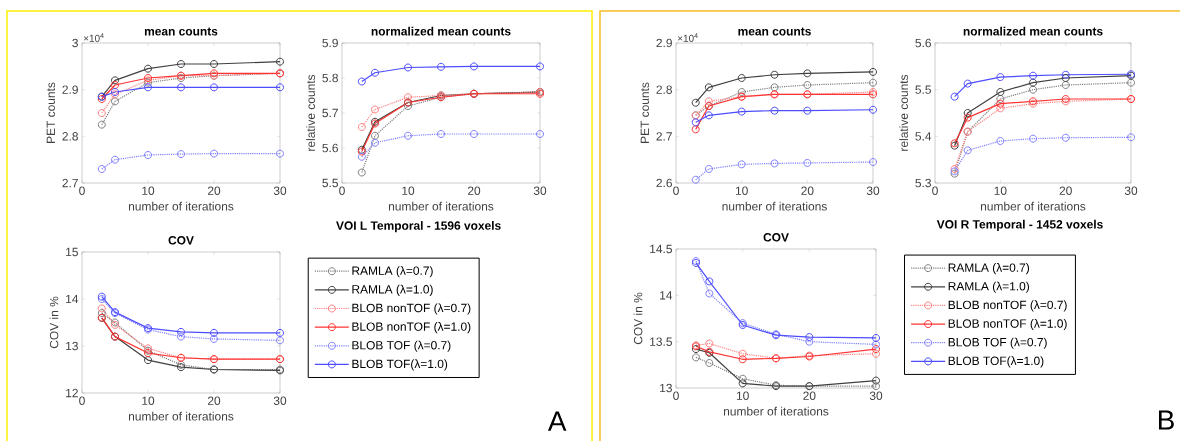 This screenshot has height=441, width=1180. I want to click on y-tick-label: 5.8, so click(330, 78).